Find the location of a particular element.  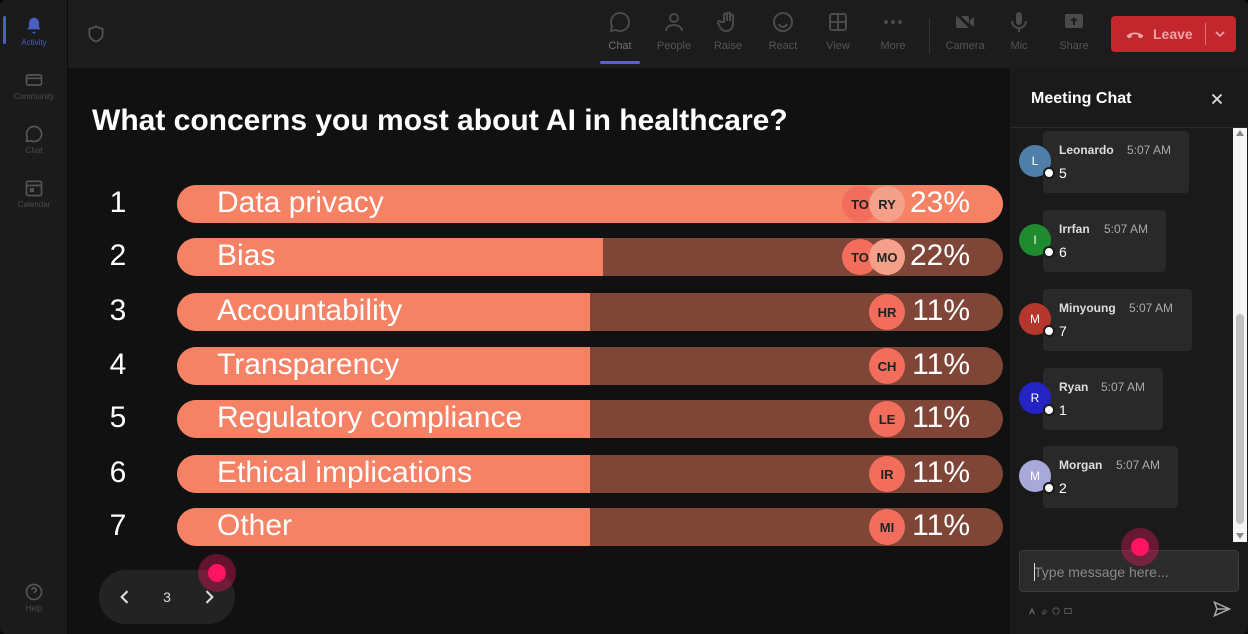

view-button-label: View is located at coordinates (838, 46).